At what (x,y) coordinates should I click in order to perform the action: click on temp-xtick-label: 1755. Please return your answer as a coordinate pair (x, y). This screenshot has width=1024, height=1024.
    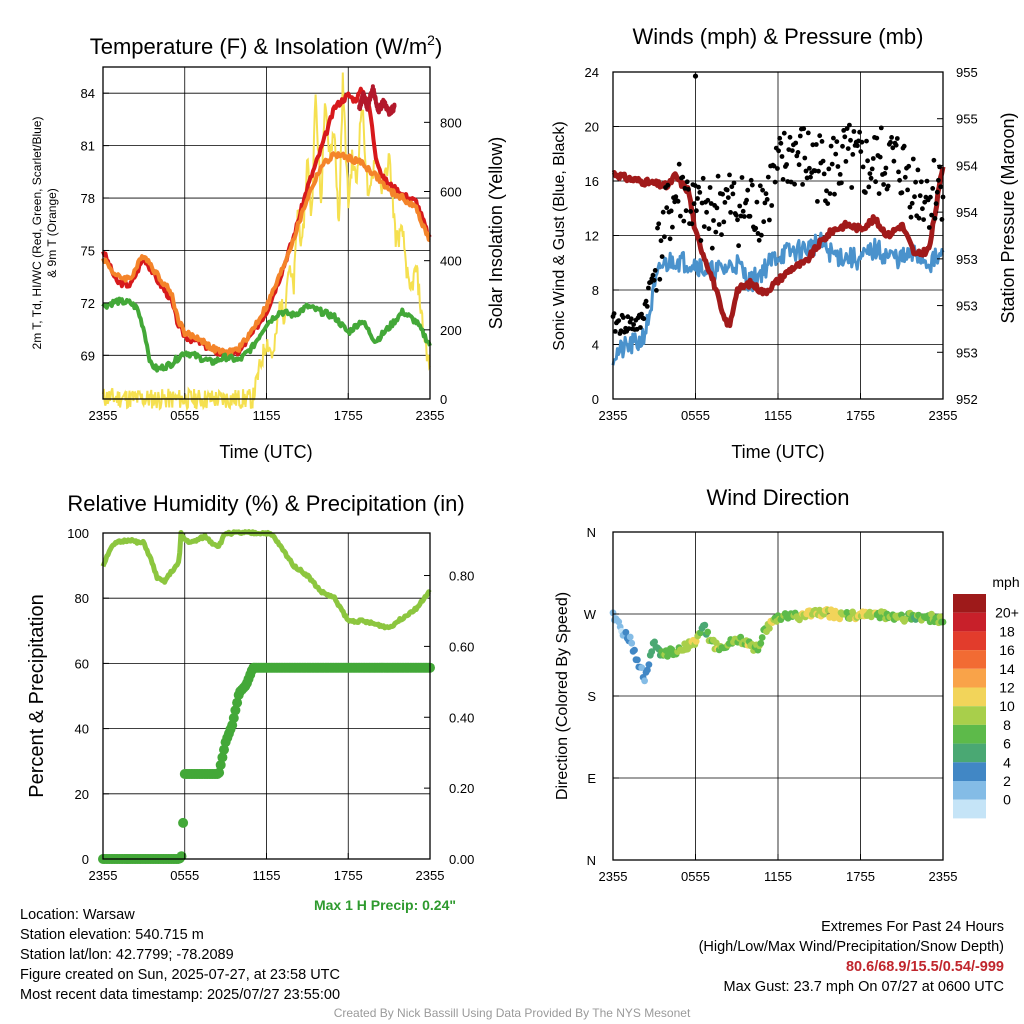
    Looking at the image, I should click on (348, 415).